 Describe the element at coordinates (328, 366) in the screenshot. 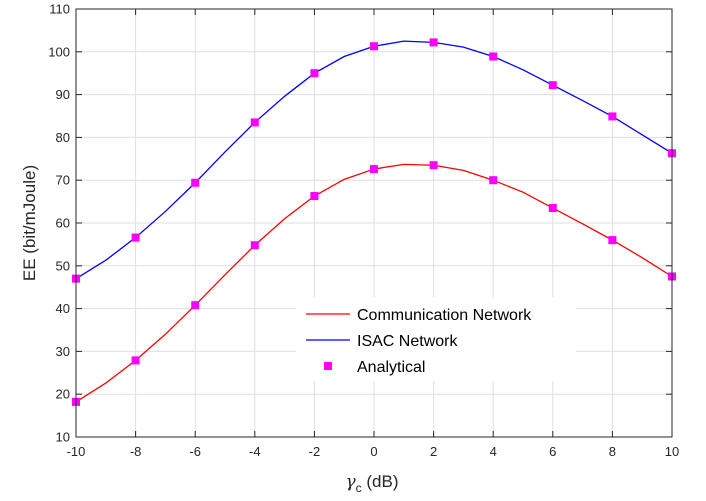

I see `legend-marker-analytical` at that location.